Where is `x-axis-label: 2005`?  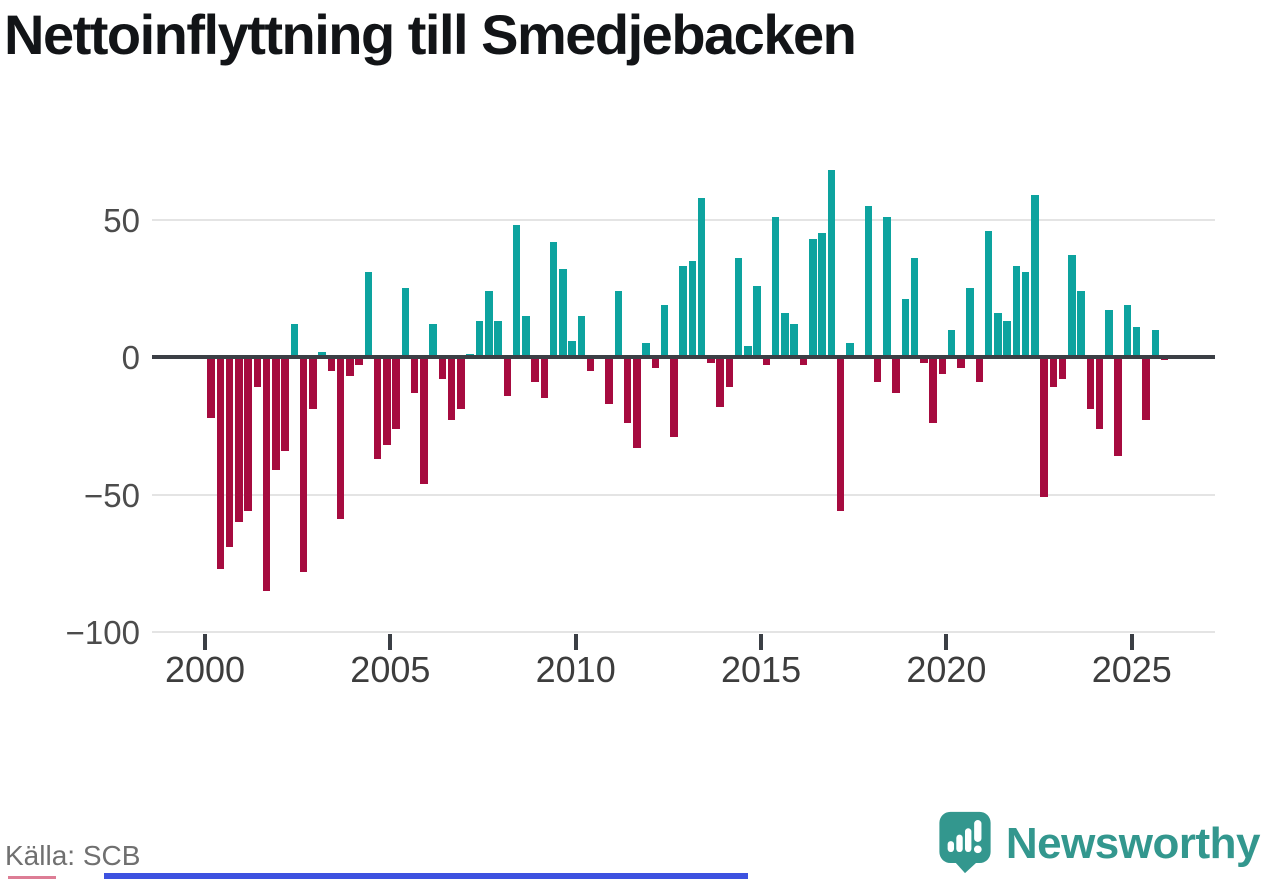 x-axis-label: 2005 is located at coordinates (390, 669).